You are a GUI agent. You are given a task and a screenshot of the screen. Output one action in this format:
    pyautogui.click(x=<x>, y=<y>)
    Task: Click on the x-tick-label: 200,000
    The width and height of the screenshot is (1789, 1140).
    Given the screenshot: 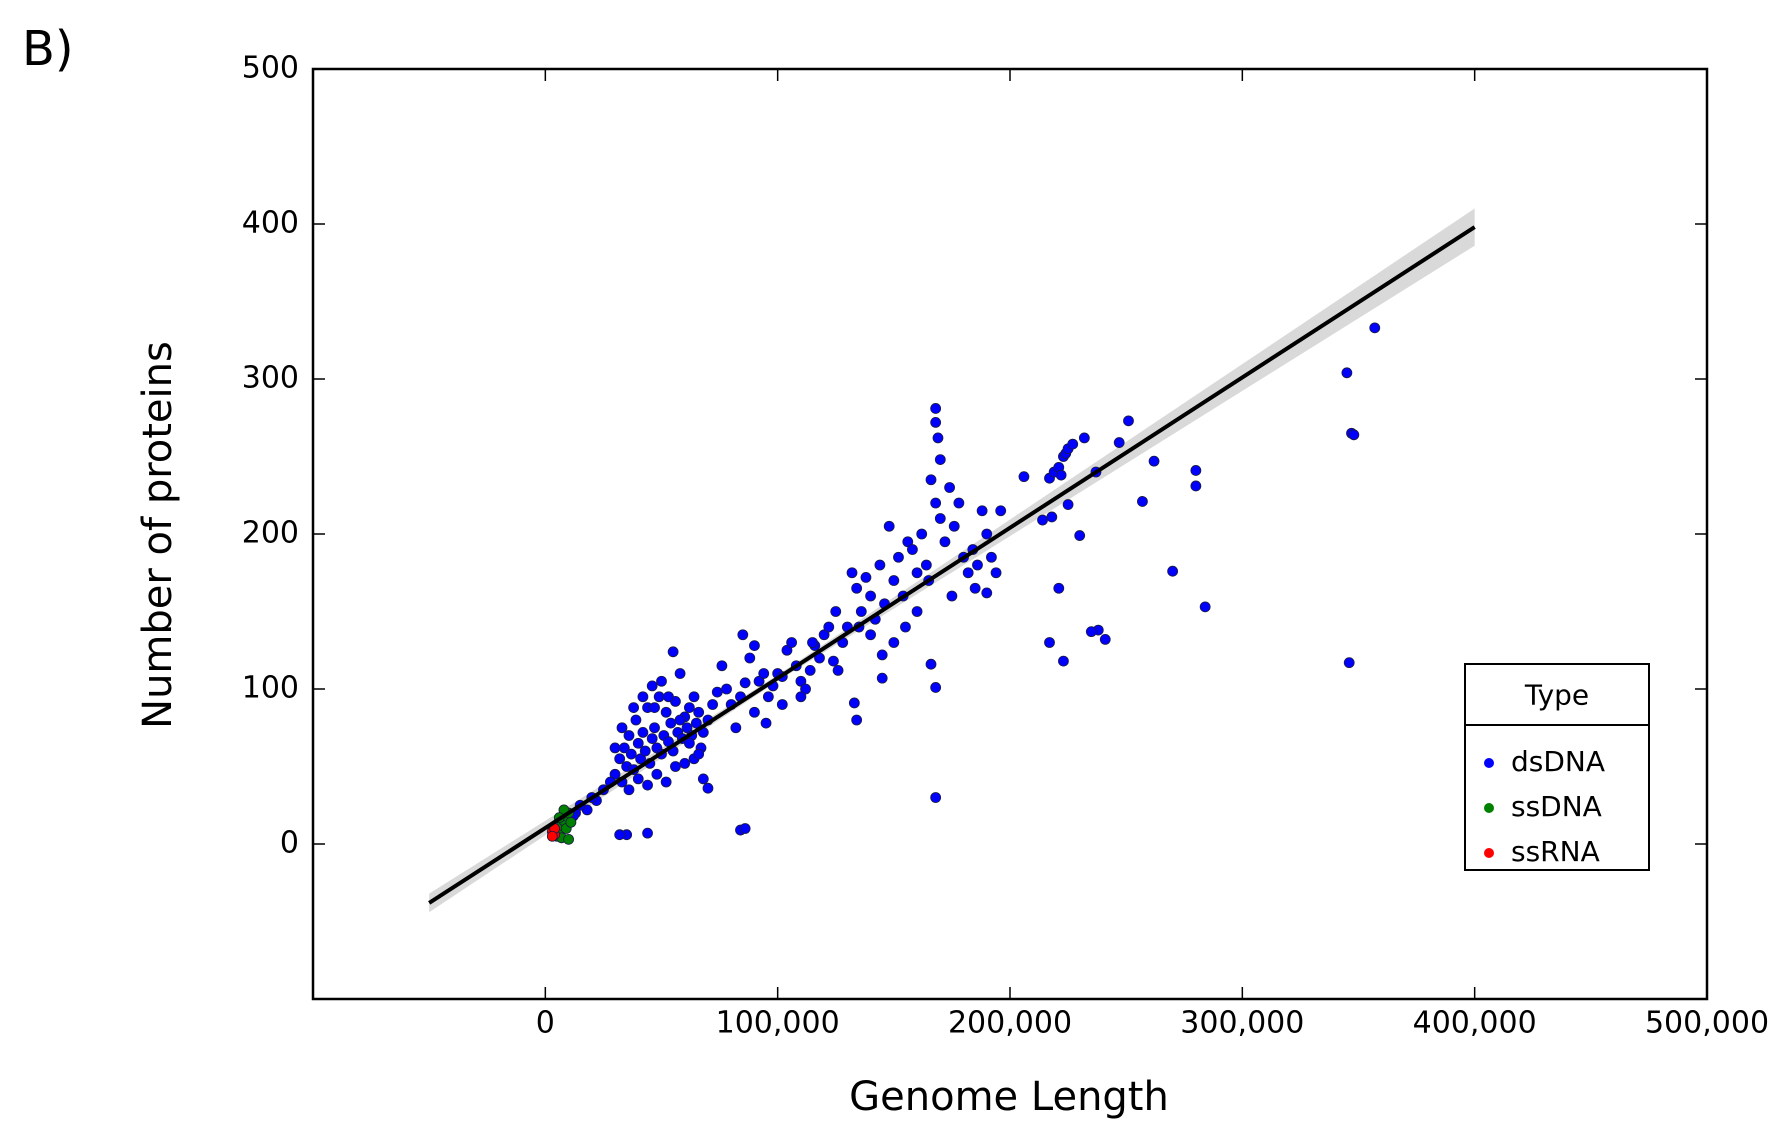 What is the action you would take?
    pyautogui.click(x=1010, y=1023)
    